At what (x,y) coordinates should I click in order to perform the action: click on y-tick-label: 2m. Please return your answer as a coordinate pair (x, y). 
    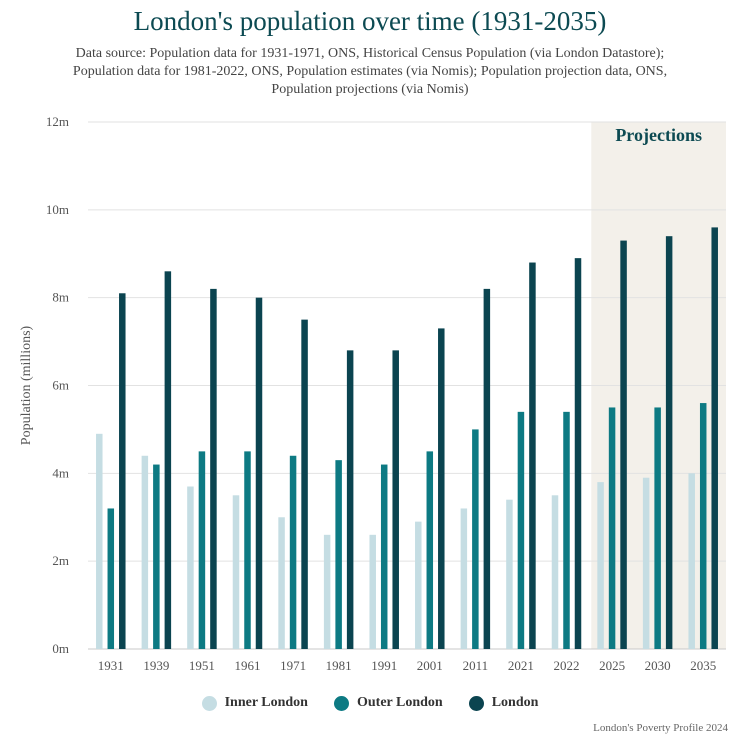
    Looking at the image, I should click on (60, 560).